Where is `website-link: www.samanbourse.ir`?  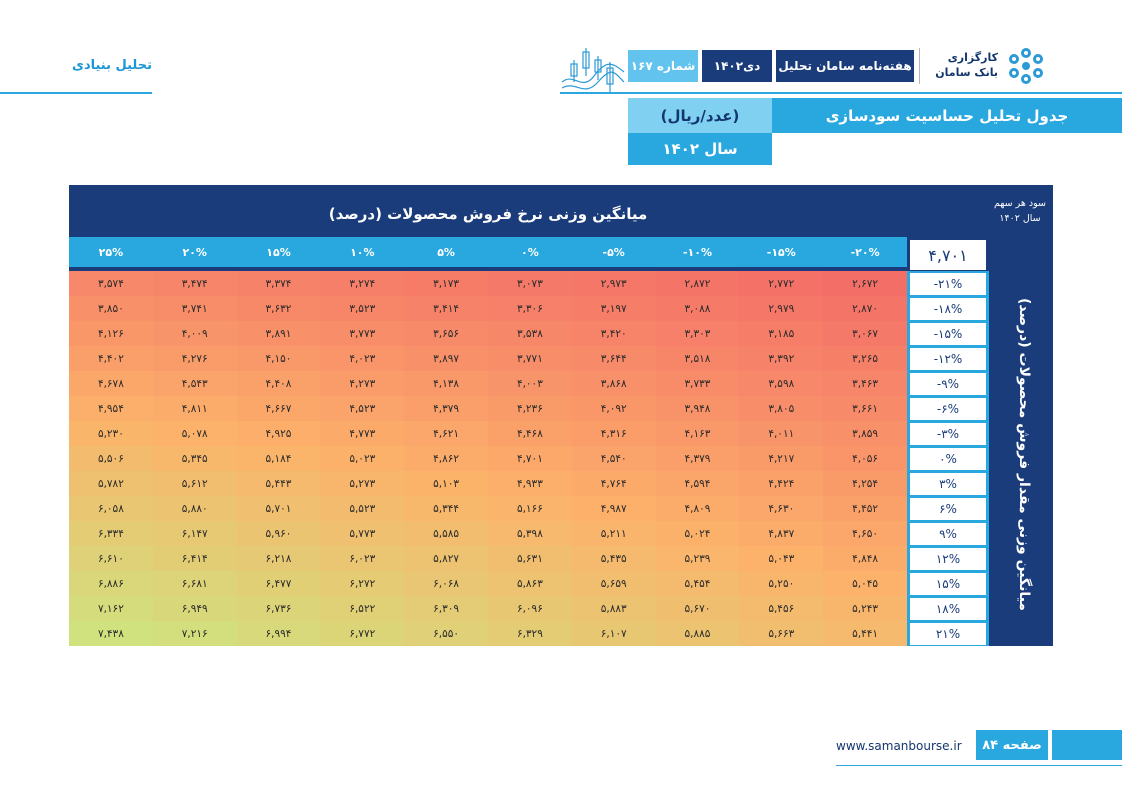
website-link: www.samanbourse.ir is located at coordinates (899, 746).